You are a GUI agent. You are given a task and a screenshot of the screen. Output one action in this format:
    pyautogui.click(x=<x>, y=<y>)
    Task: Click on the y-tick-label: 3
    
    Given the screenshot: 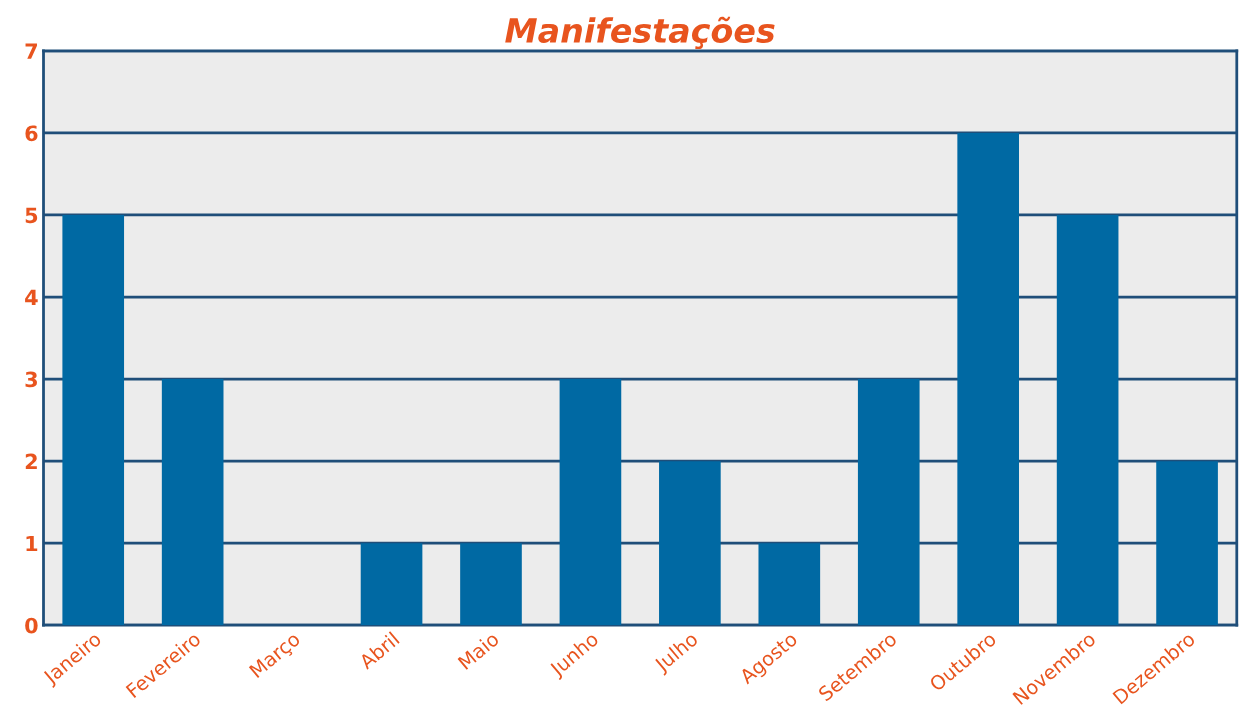 What is the action you would take?
    pyautogui.click(x=31, y=379)
    